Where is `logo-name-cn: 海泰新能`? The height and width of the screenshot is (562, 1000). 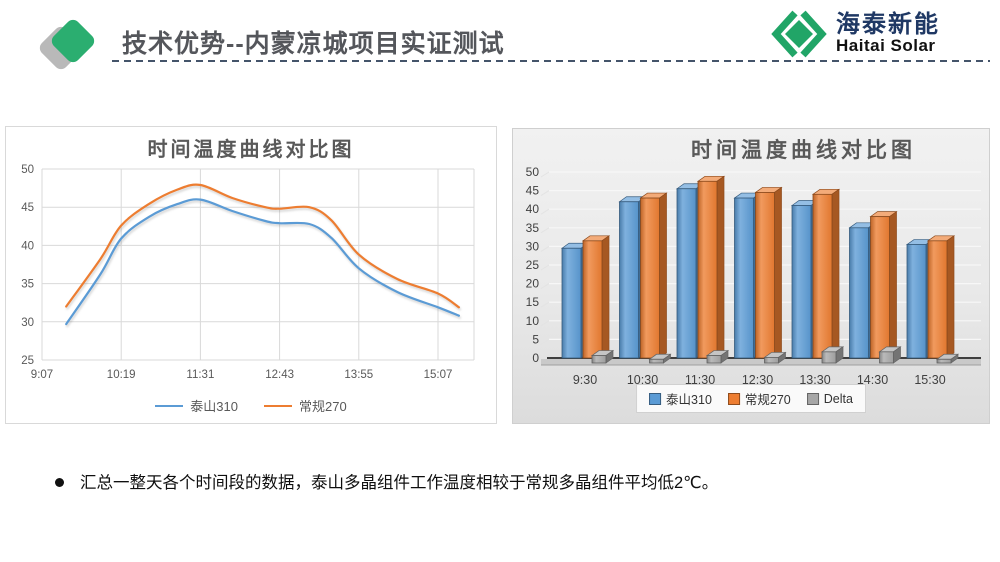
logo-name-cn: 海泰新能 is located at coordinates (888, 25).